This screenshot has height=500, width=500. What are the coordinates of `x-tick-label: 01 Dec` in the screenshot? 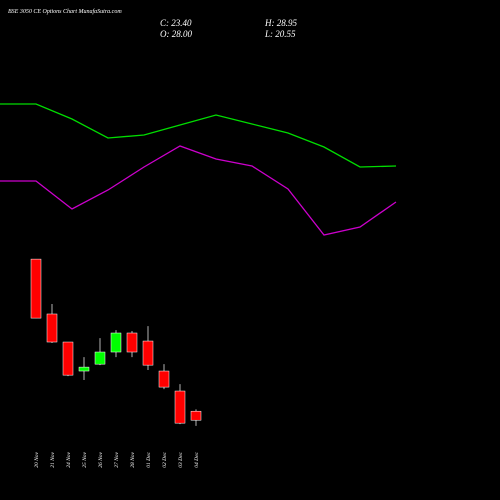 It's located at (149, 459).